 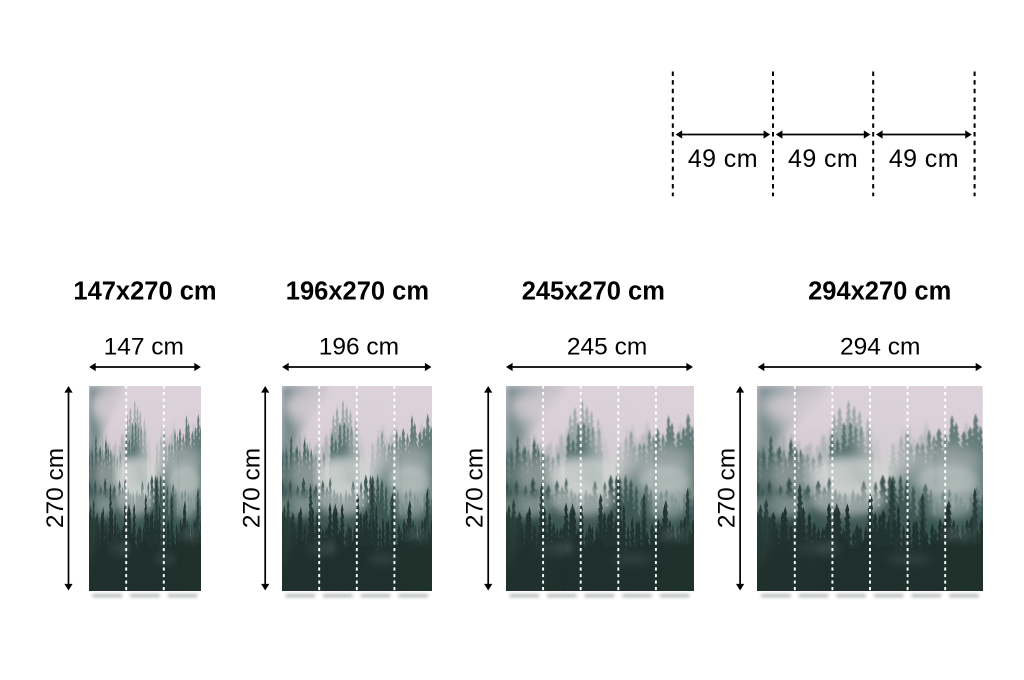 I want to click on svg-text: 294 cm, so click(x=880, y=347).